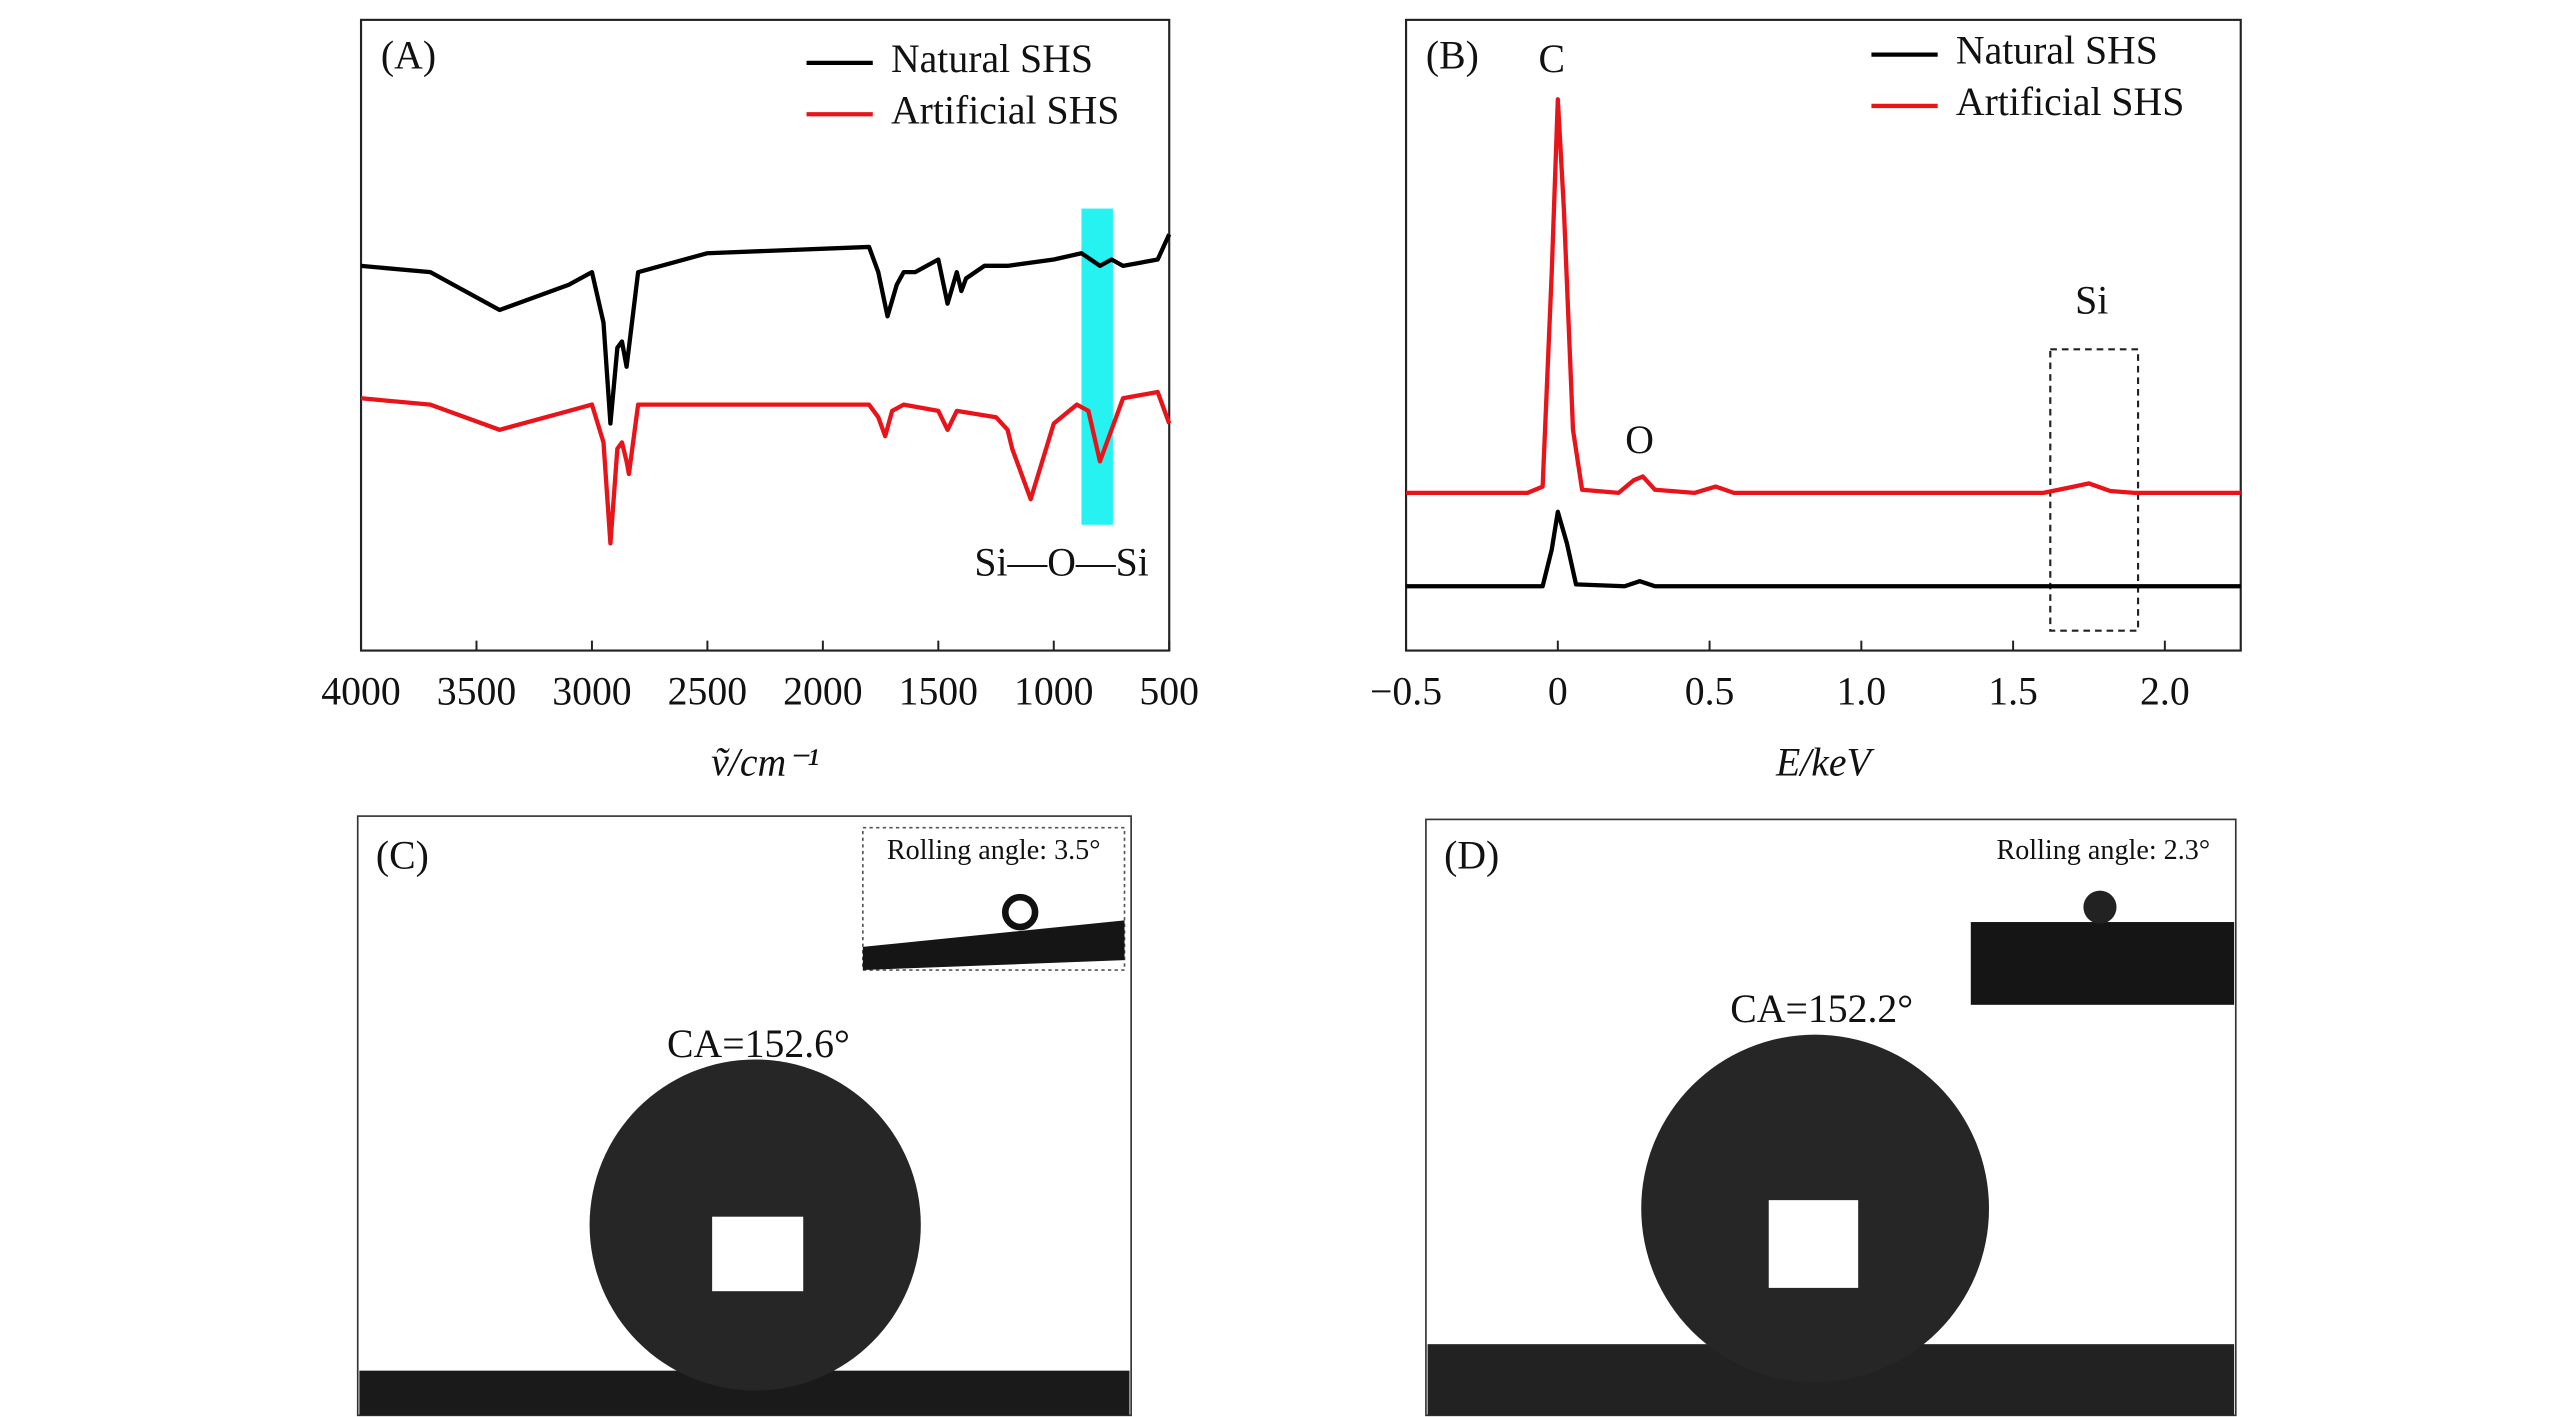 Image resolution: width=2567 pixels, height=1417 pixels. I want to click on panel-label: (C), so click(402, 855).